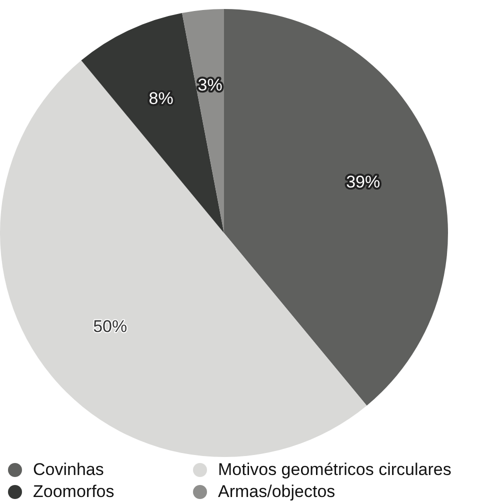 Image resolution: width=492 pixels, height=503 pixels. Describe the element at coordinates (363, 182) in the screenshot. I see `data-label: 39%` at that location.